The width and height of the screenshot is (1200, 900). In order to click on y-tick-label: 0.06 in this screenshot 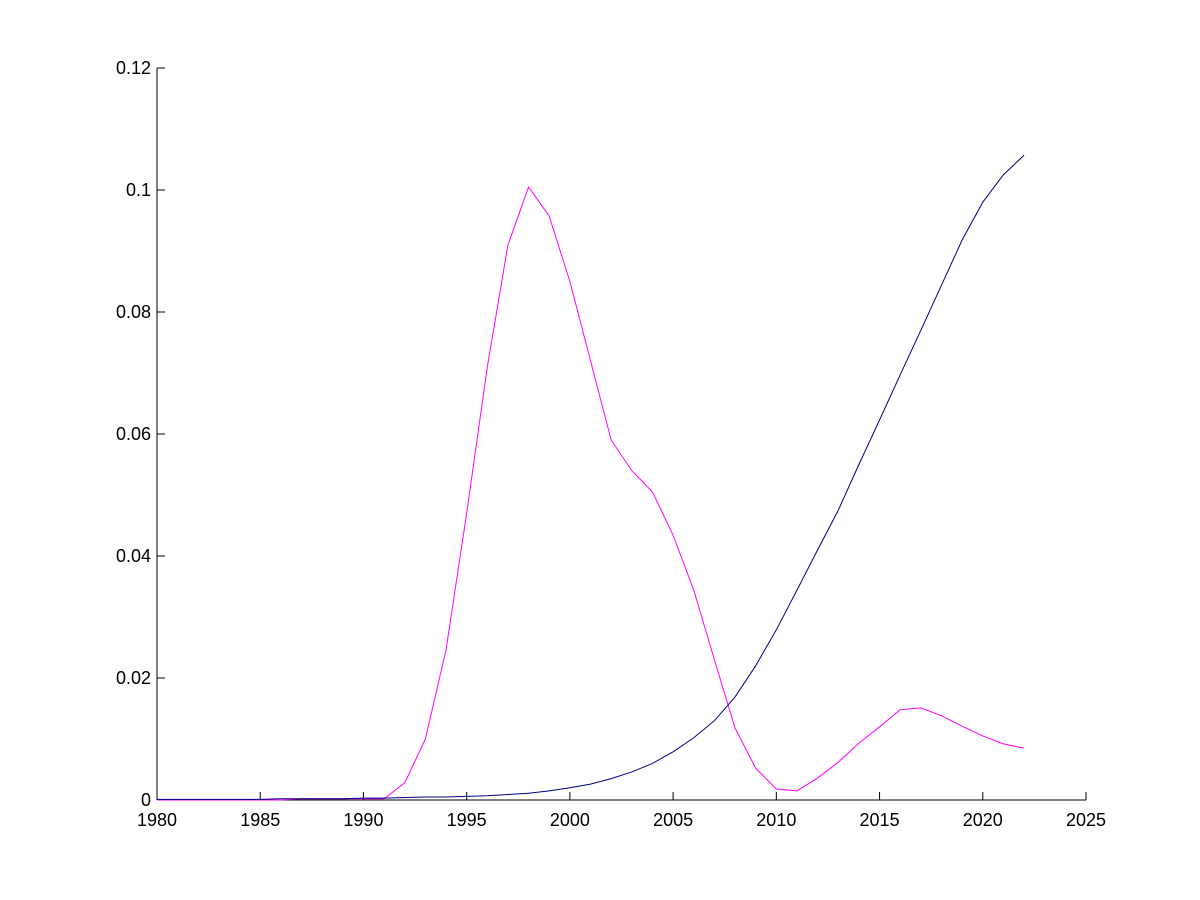, I will do `click(133, 434)`.